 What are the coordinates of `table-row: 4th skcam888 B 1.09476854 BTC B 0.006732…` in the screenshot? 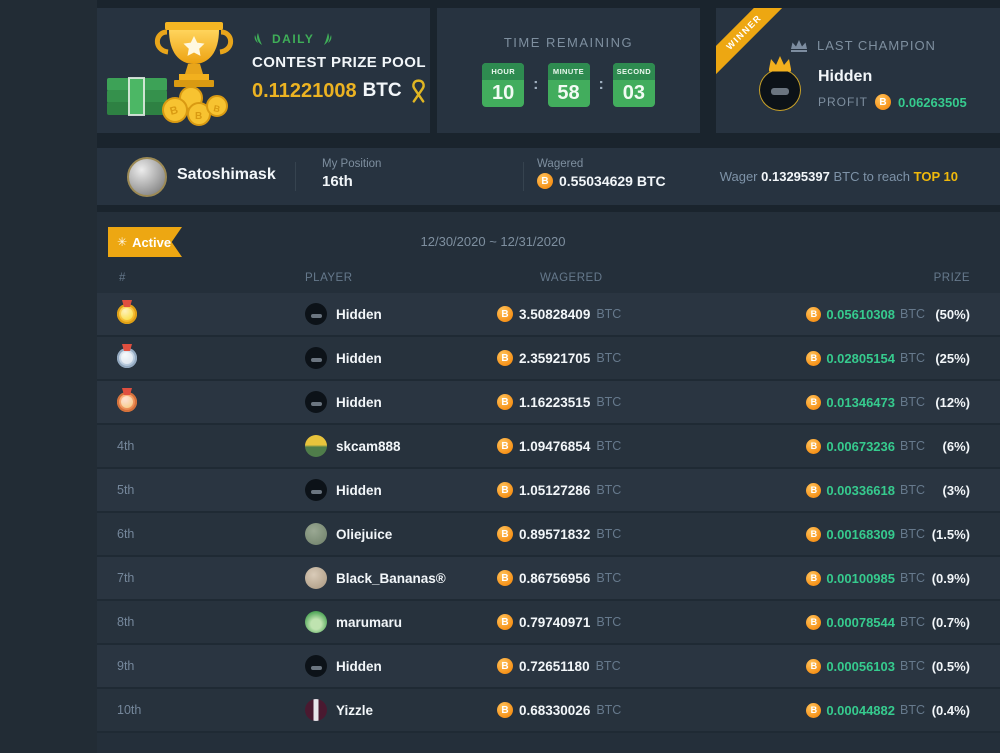 It's located at (548, 447).